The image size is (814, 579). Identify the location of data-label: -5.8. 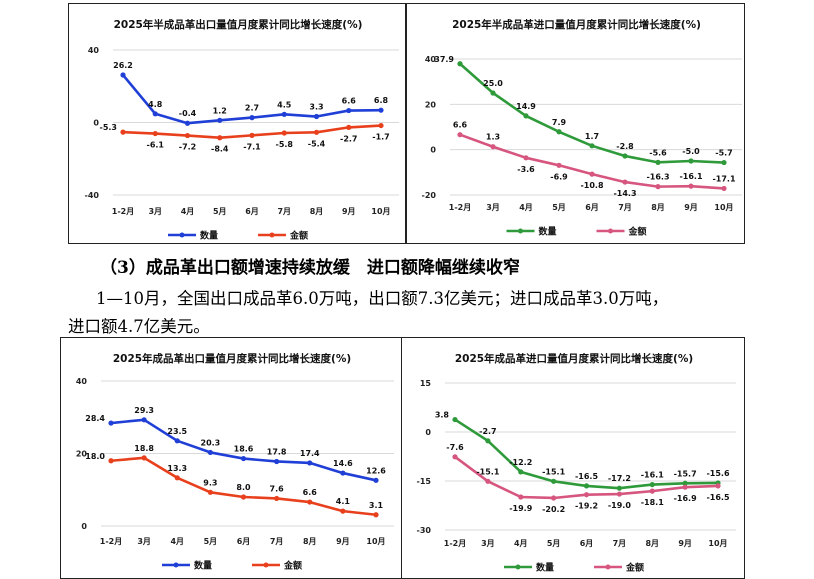
(285, 144).